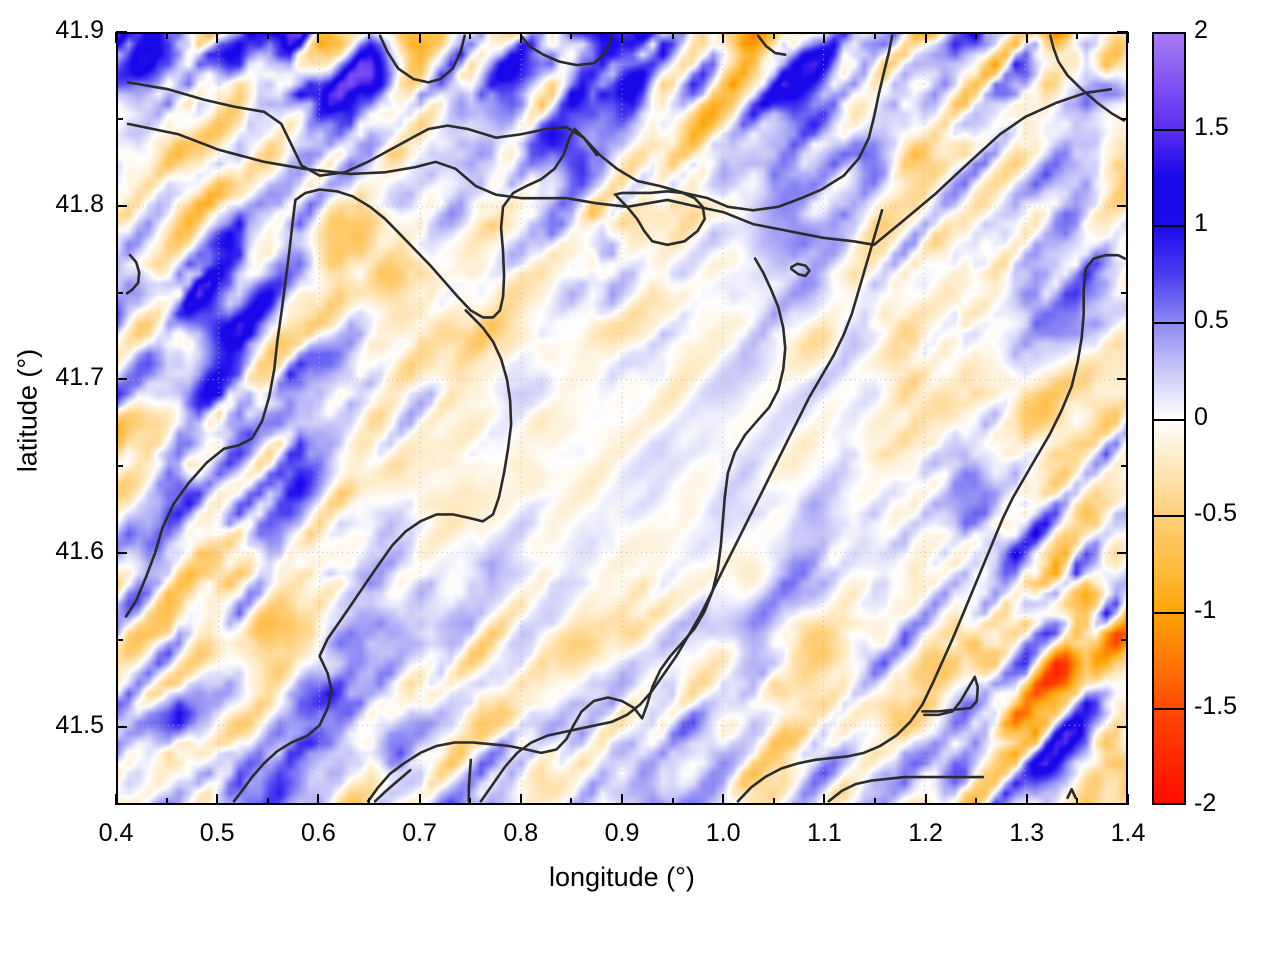 This screenshot has height=960, width=1280. I want to click on y-tick-label: 41.9, so click(79, 30).